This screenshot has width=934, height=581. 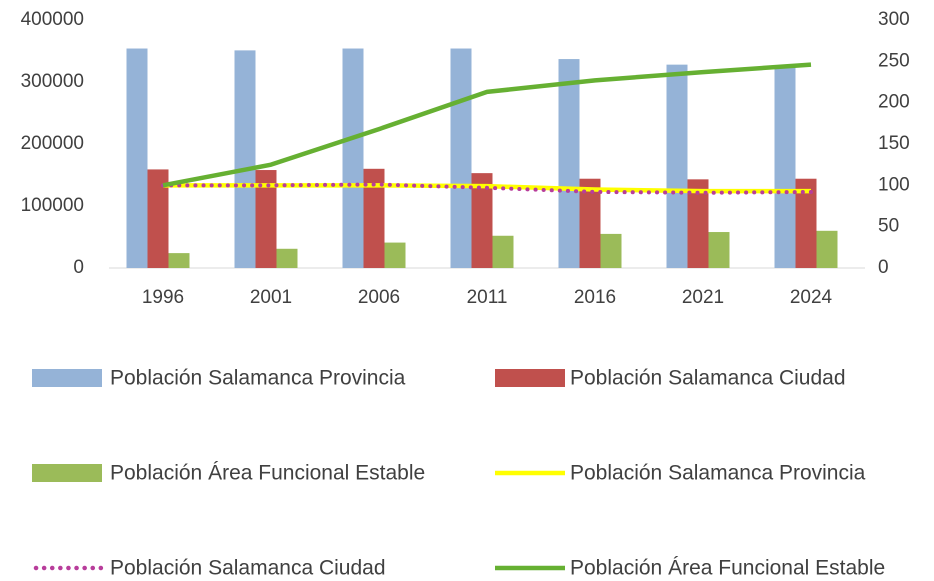 What do you see at coordinates (883, 267) in the screenshot?
I see `y2-tick-label: 0` at bounding box center [883, 267].